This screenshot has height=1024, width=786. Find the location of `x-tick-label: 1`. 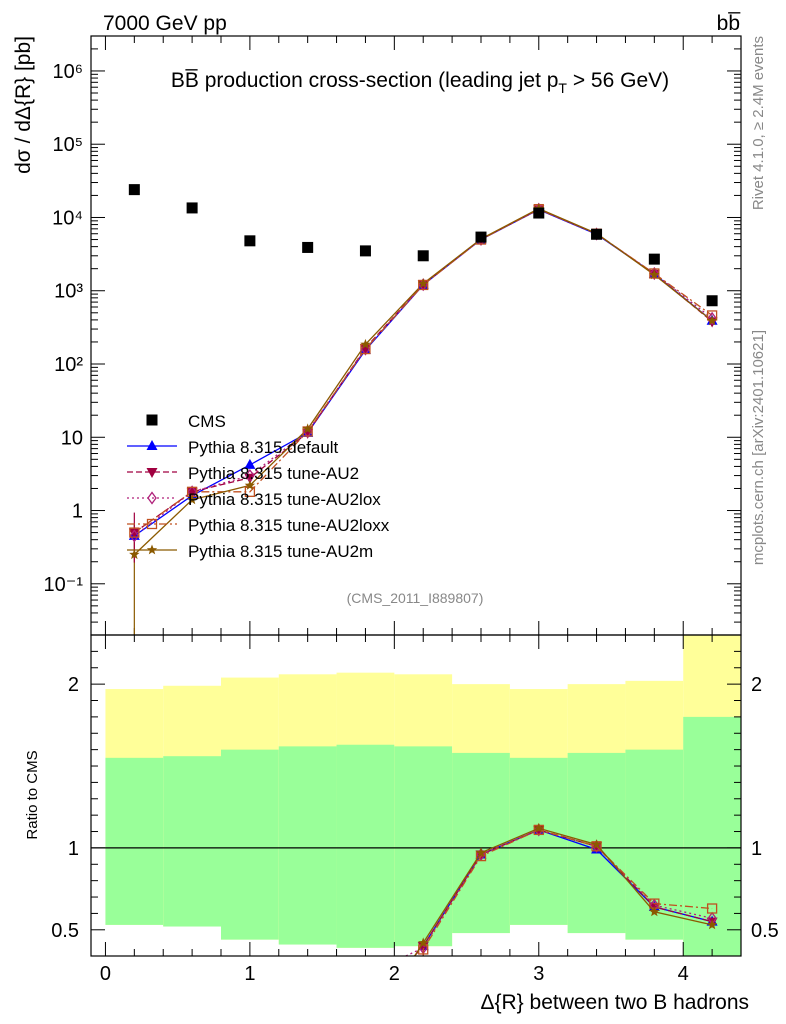

x-tick-label: 1 is located at coordinates (249, 974).